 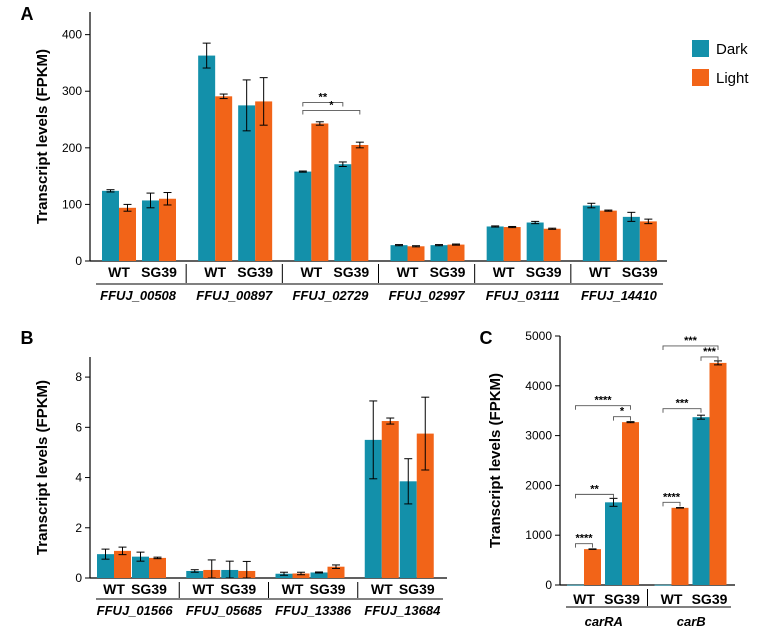 What do you see at coordinates (27, 338) in the screenshot?
I see `panel-b-label: B` at bounding box center [27, 338].